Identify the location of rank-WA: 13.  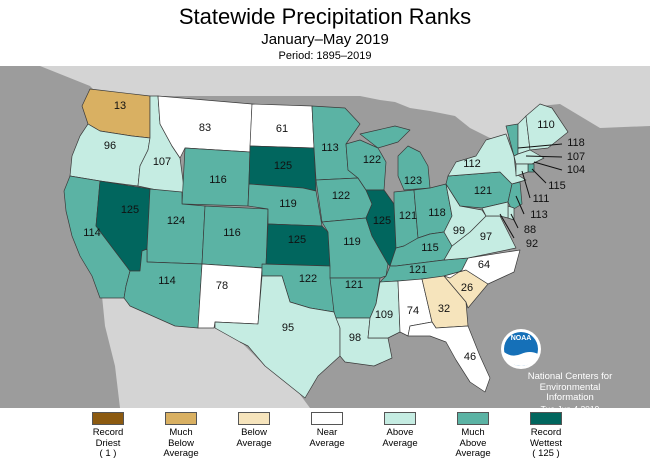
(120, 106).